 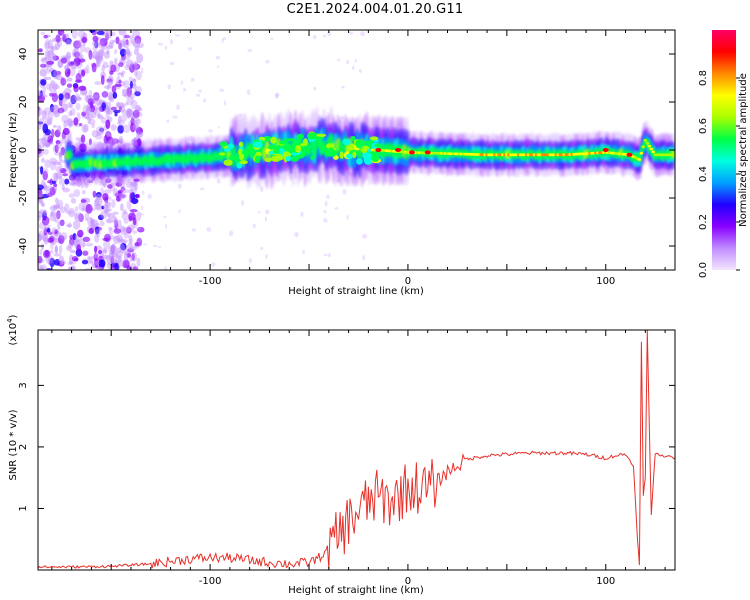 What do you see at coordinates (23, 54) in the screenshot?
I see `spectrogram-y-tick-label: 40` at bounding box center [23, 54].